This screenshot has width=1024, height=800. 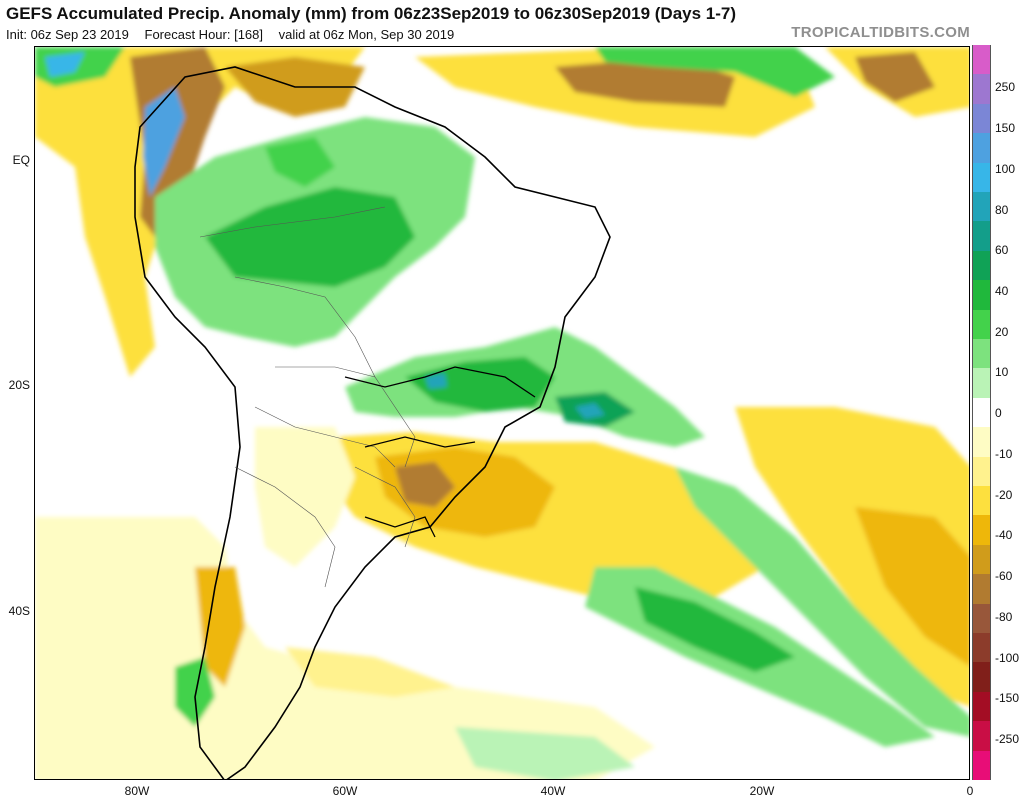 What do you see at coordinates (880, 32) in the screenshot?
I see `site-watermark: TROPICALTIDBITS.COM` at bounding box center [880, 32].